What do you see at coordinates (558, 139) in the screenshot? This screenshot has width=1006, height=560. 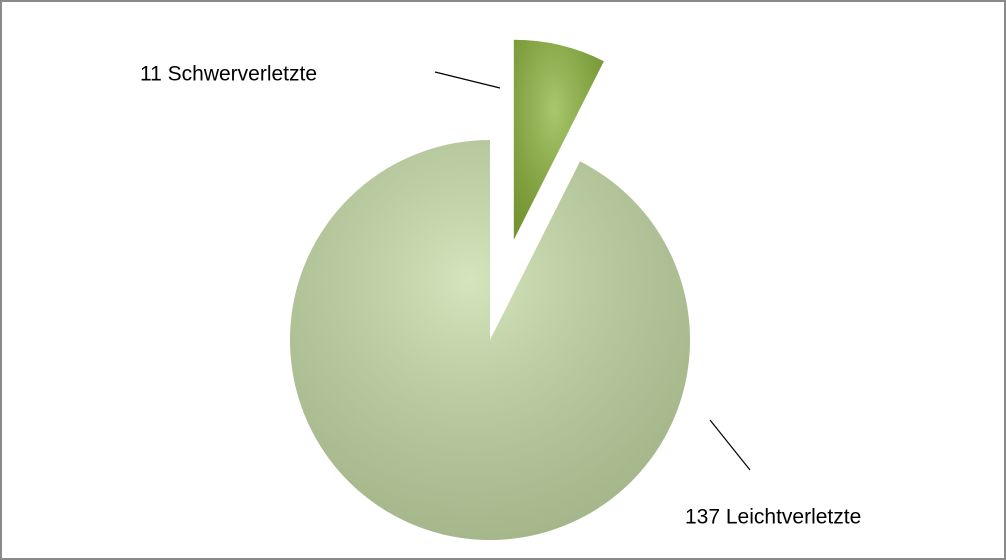 I see `slice-shading` at bounding box center [558, 139].